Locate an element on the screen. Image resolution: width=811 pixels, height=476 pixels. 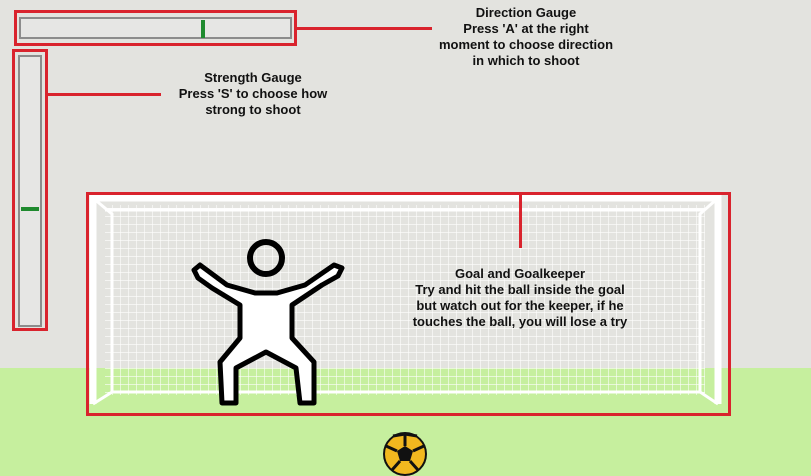
direction-gauge-marker is located at coordinates (203, 29).